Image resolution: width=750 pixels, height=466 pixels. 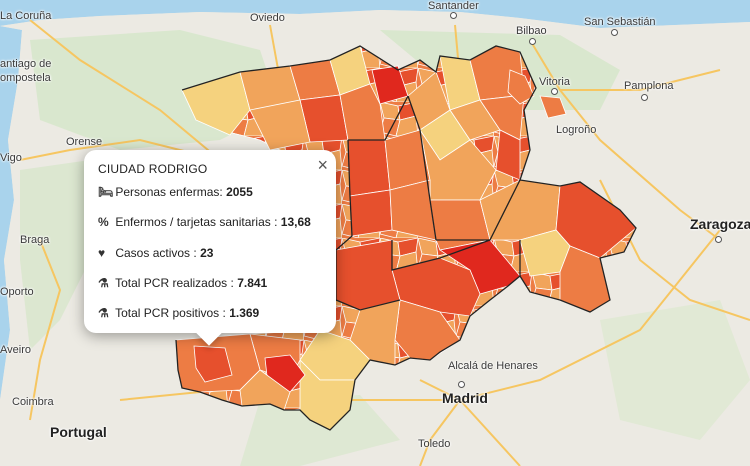 I want to click on place-oporto: Oporto, so click(x=17, y=292).